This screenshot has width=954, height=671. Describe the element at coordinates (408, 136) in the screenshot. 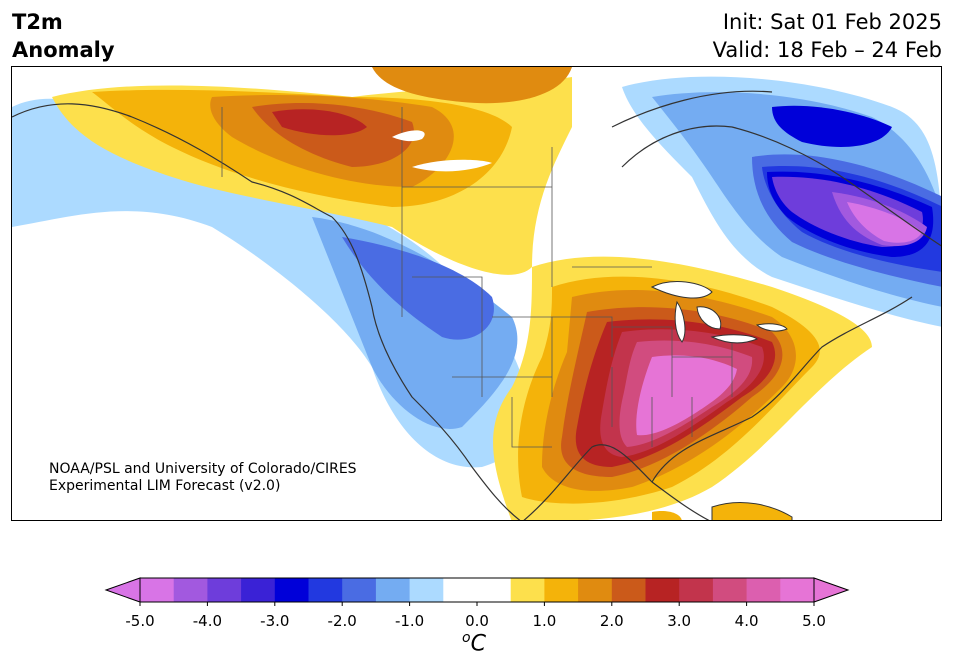

I see `hudson-bay` at that location.